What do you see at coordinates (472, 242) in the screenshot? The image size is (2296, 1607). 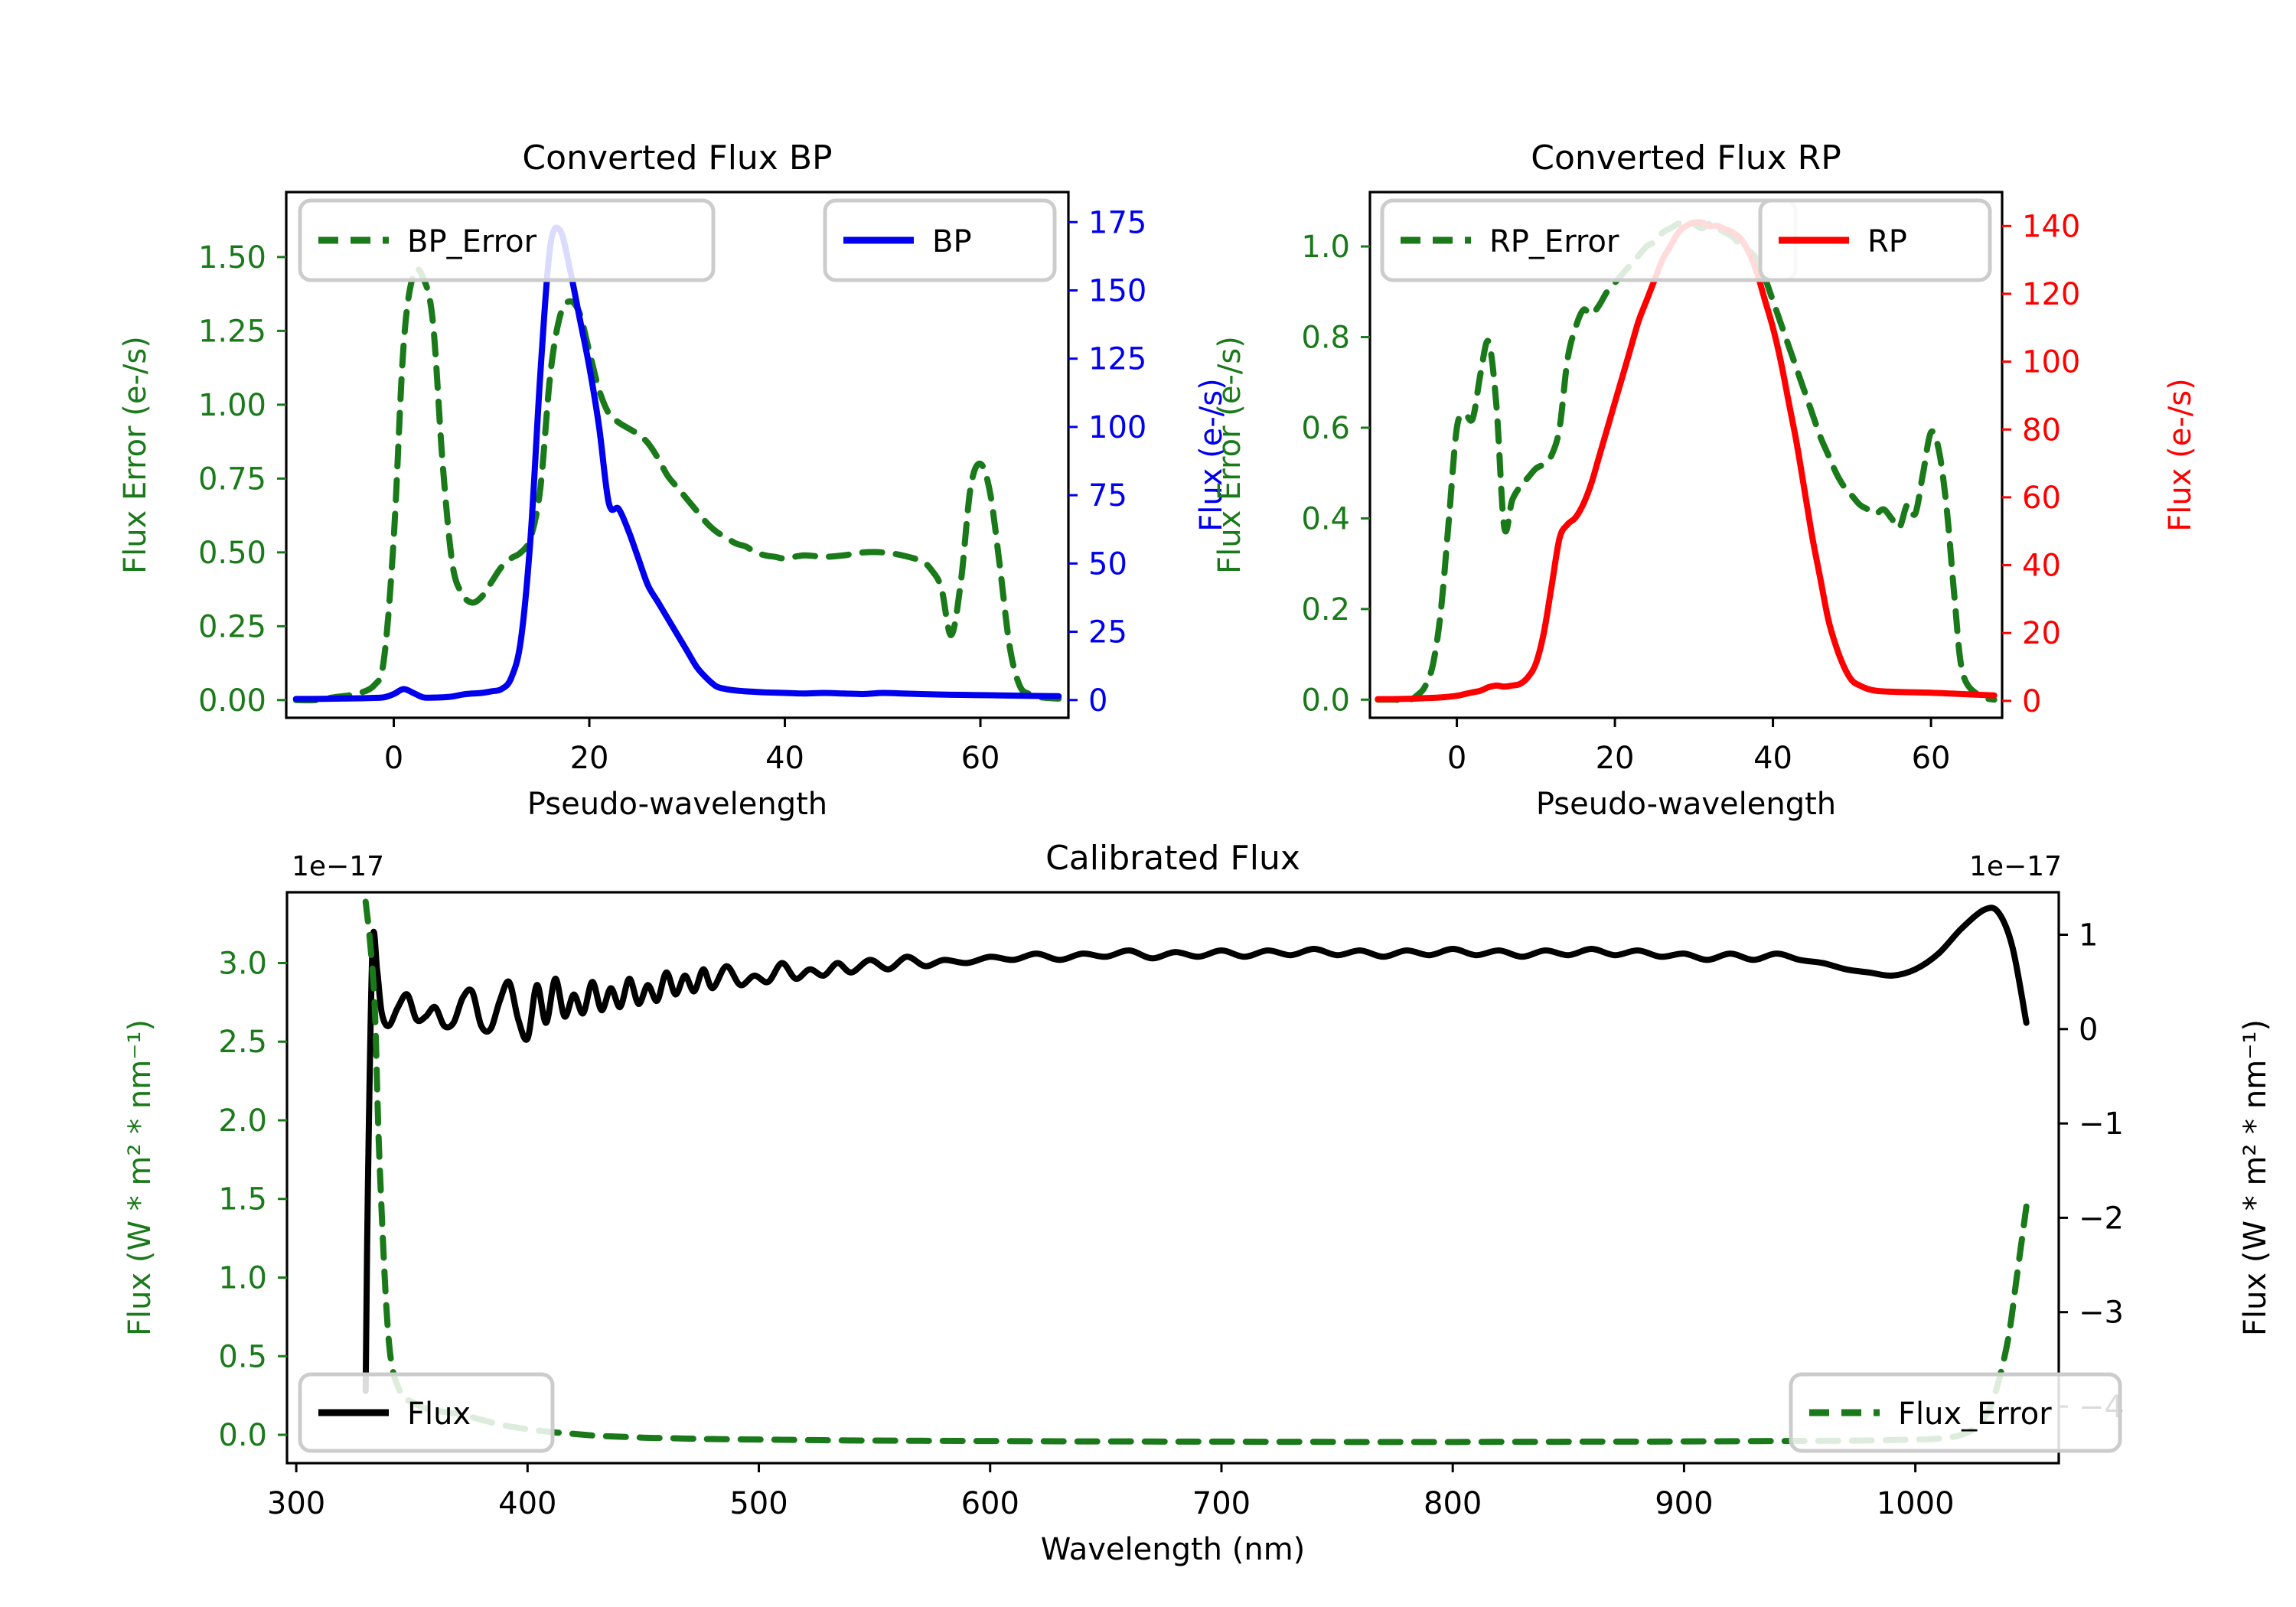 I see `legend-label-bp-error: BP_Error` at bounding box center [472, 242].